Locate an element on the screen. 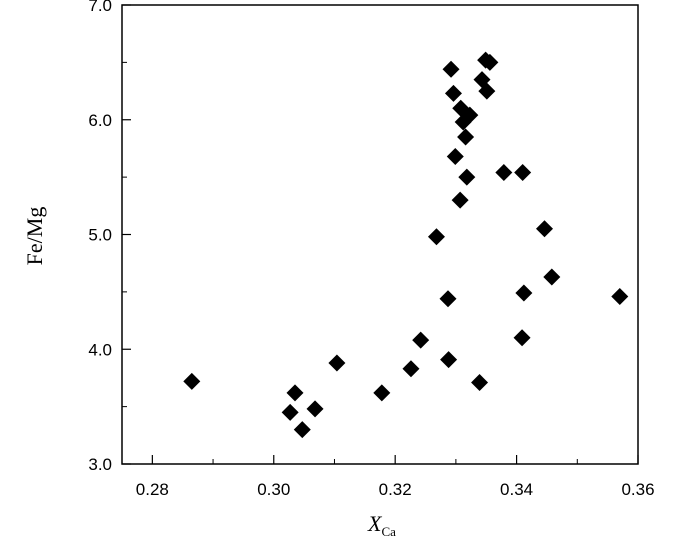 The width and height of the screenshot is (700, 547). y-tick-label: 5.0 is located at coordinates (100, 235).